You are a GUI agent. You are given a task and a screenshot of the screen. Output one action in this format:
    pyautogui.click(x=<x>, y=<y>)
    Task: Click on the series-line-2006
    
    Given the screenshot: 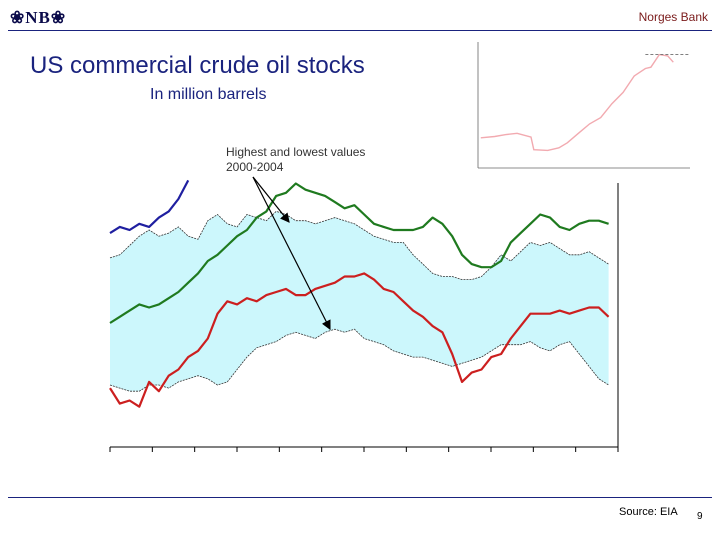 What is the action you would take?
    pyautogui.click(x=149, y=207)
    